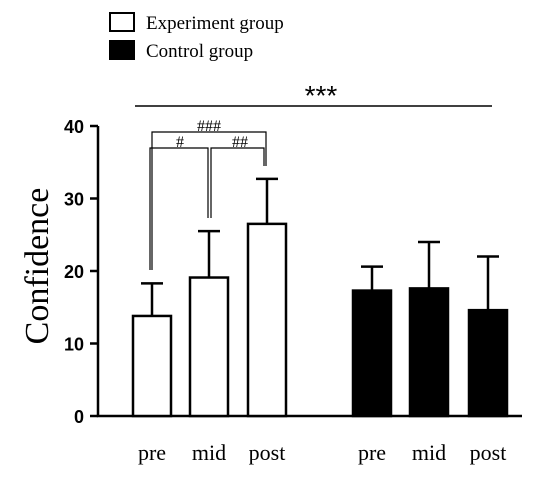 The image size is (550, 484). Describe the element at coordinates (429, 352) in the screenshot. I see `bar-control-mid` at that location.